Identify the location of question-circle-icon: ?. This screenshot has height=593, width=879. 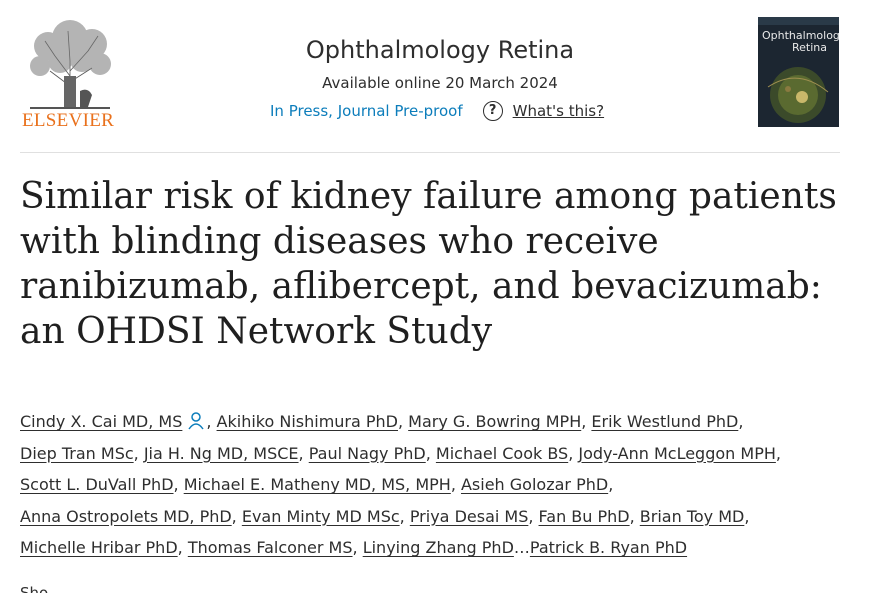
(492, 111).